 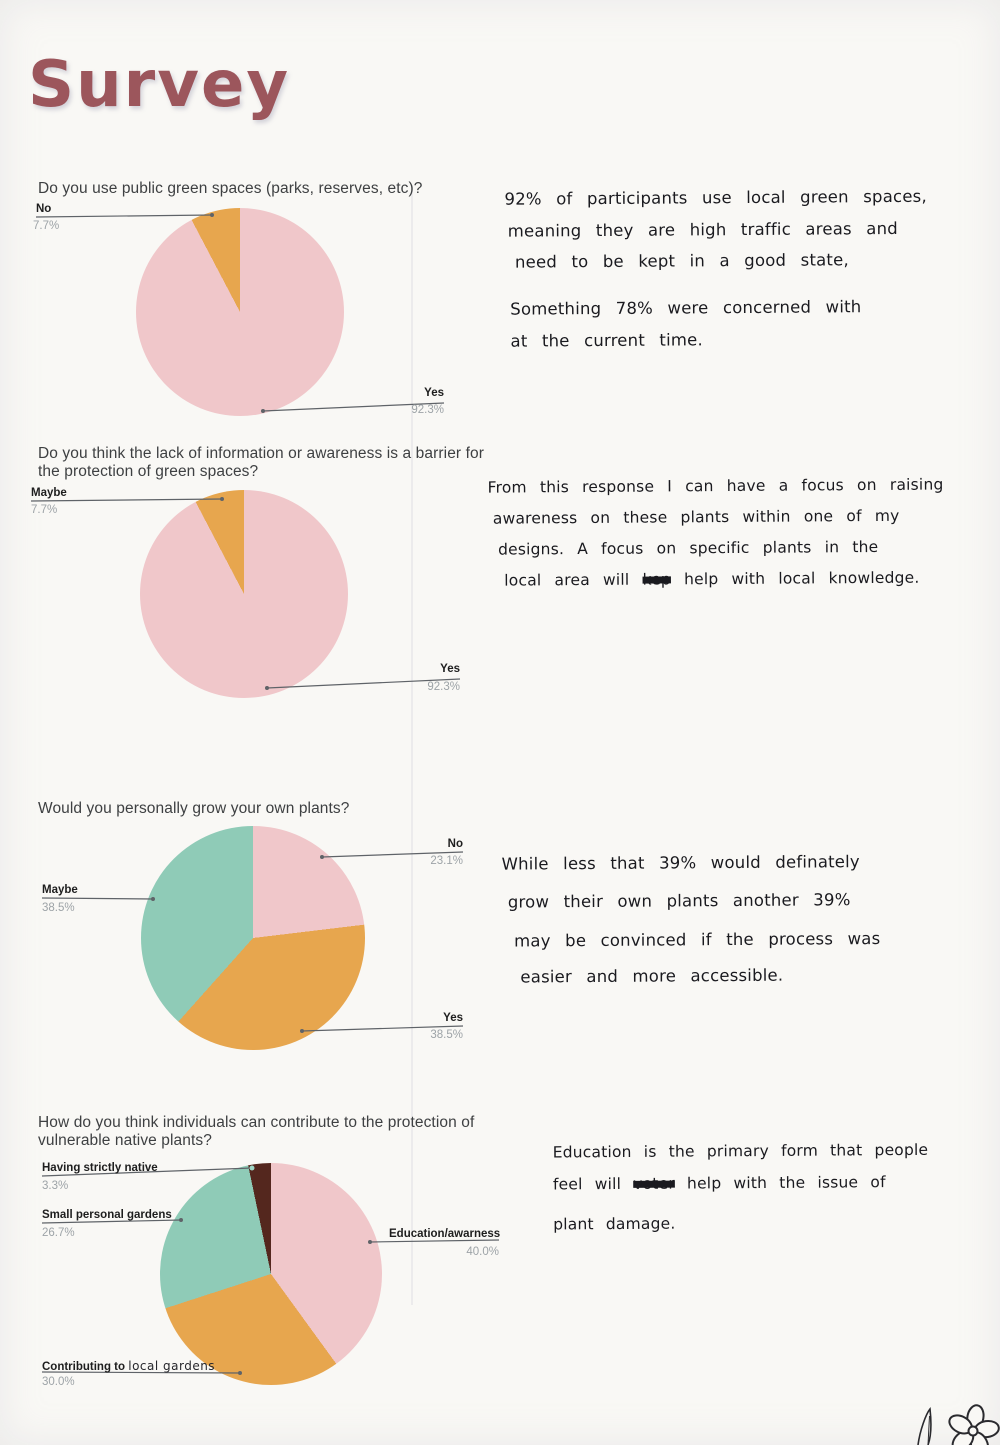 I want to click on note-text: local area will, so click(x=567, y=580).